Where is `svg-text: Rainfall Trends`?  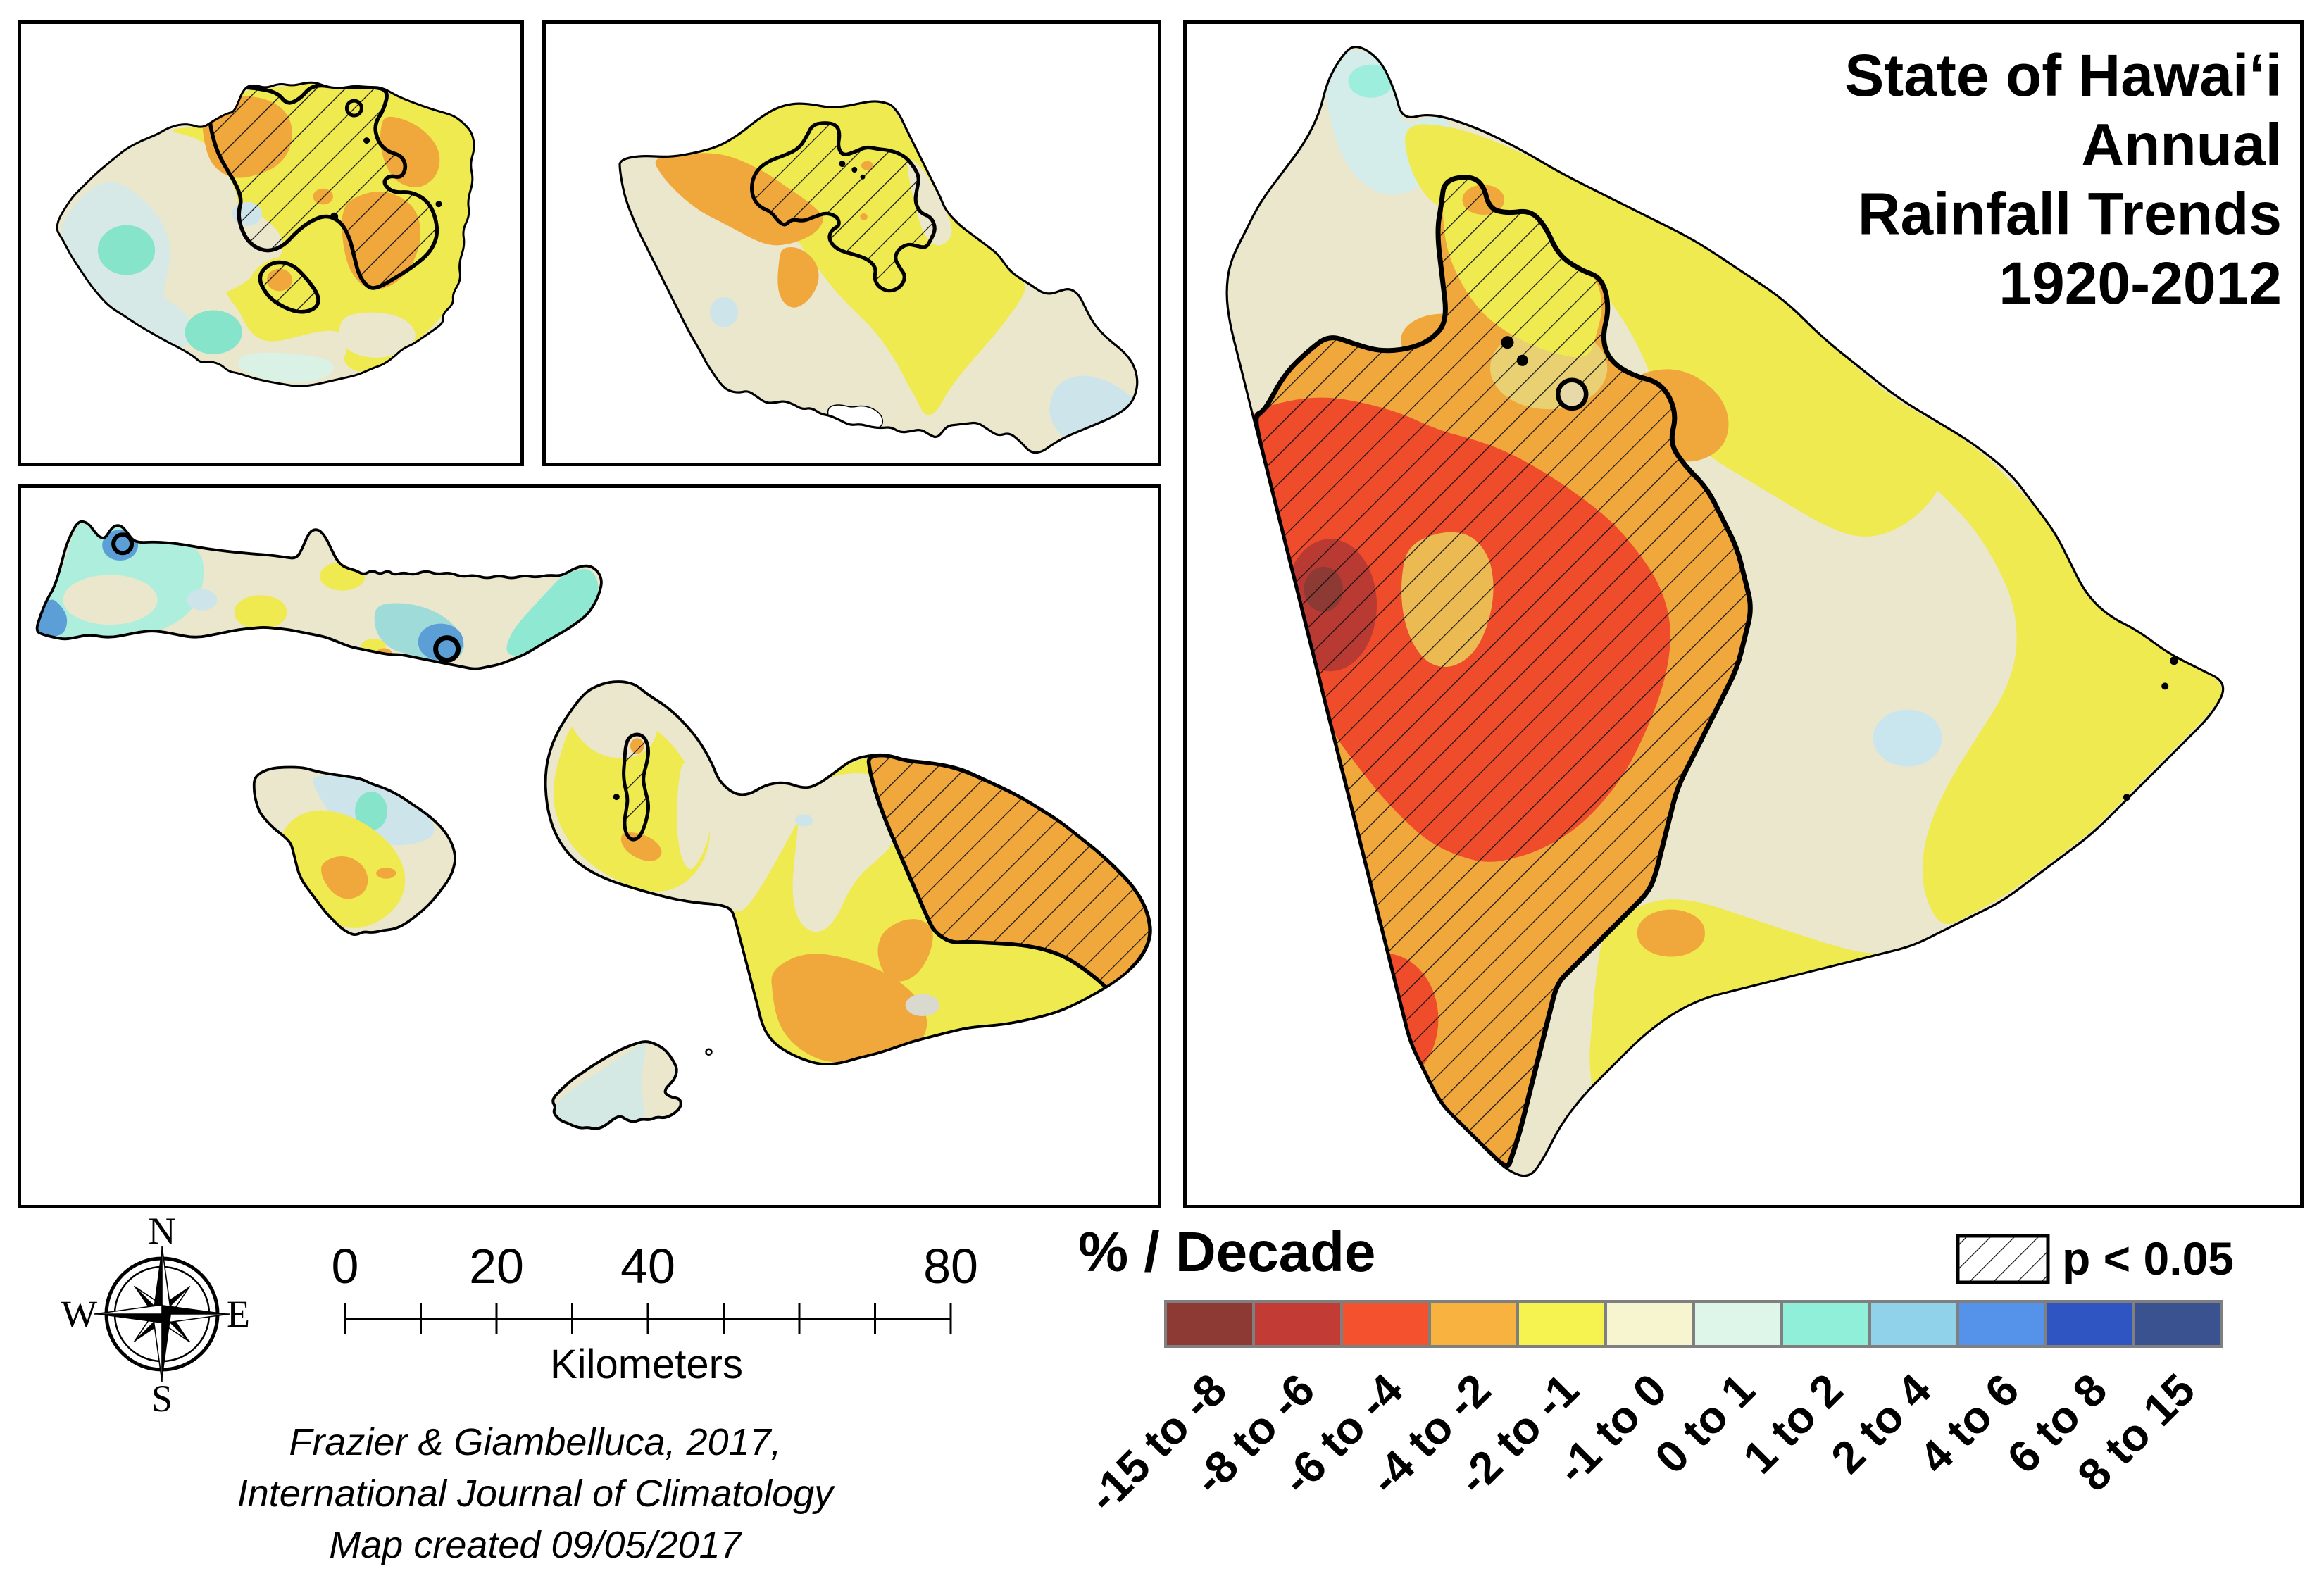
svg-text: Rainfall Trends is located at coordinates (2070, 214).